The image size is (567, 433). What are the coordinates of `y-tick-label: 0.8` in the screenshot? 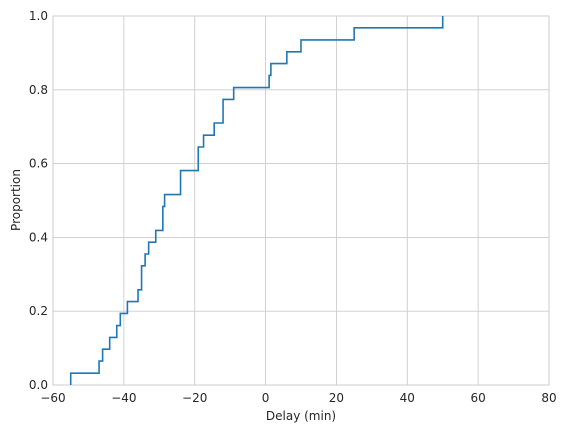 It's located at (38, 90).